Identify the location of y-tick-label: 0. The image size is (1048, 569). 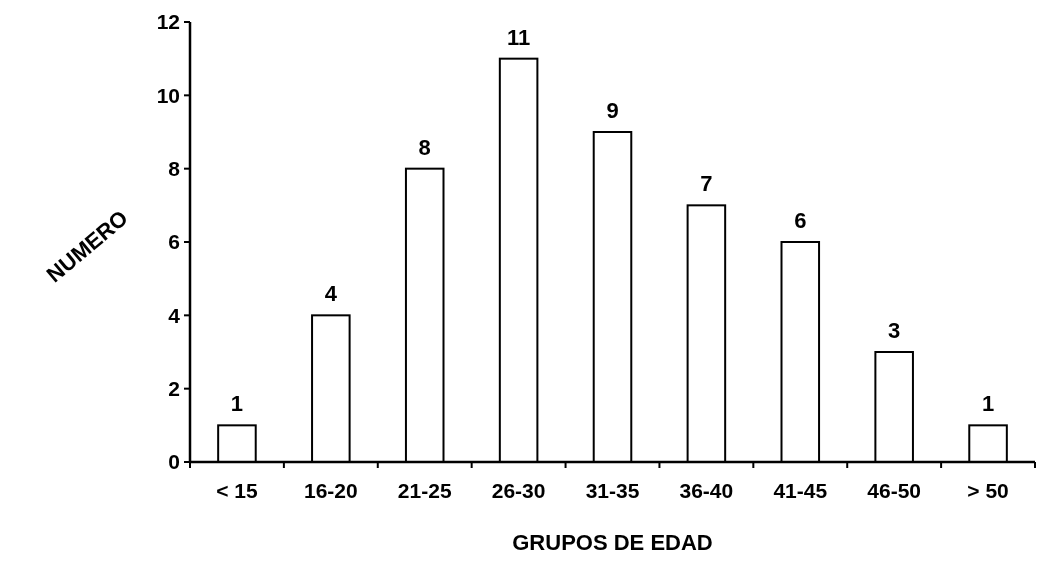
(174, 462).